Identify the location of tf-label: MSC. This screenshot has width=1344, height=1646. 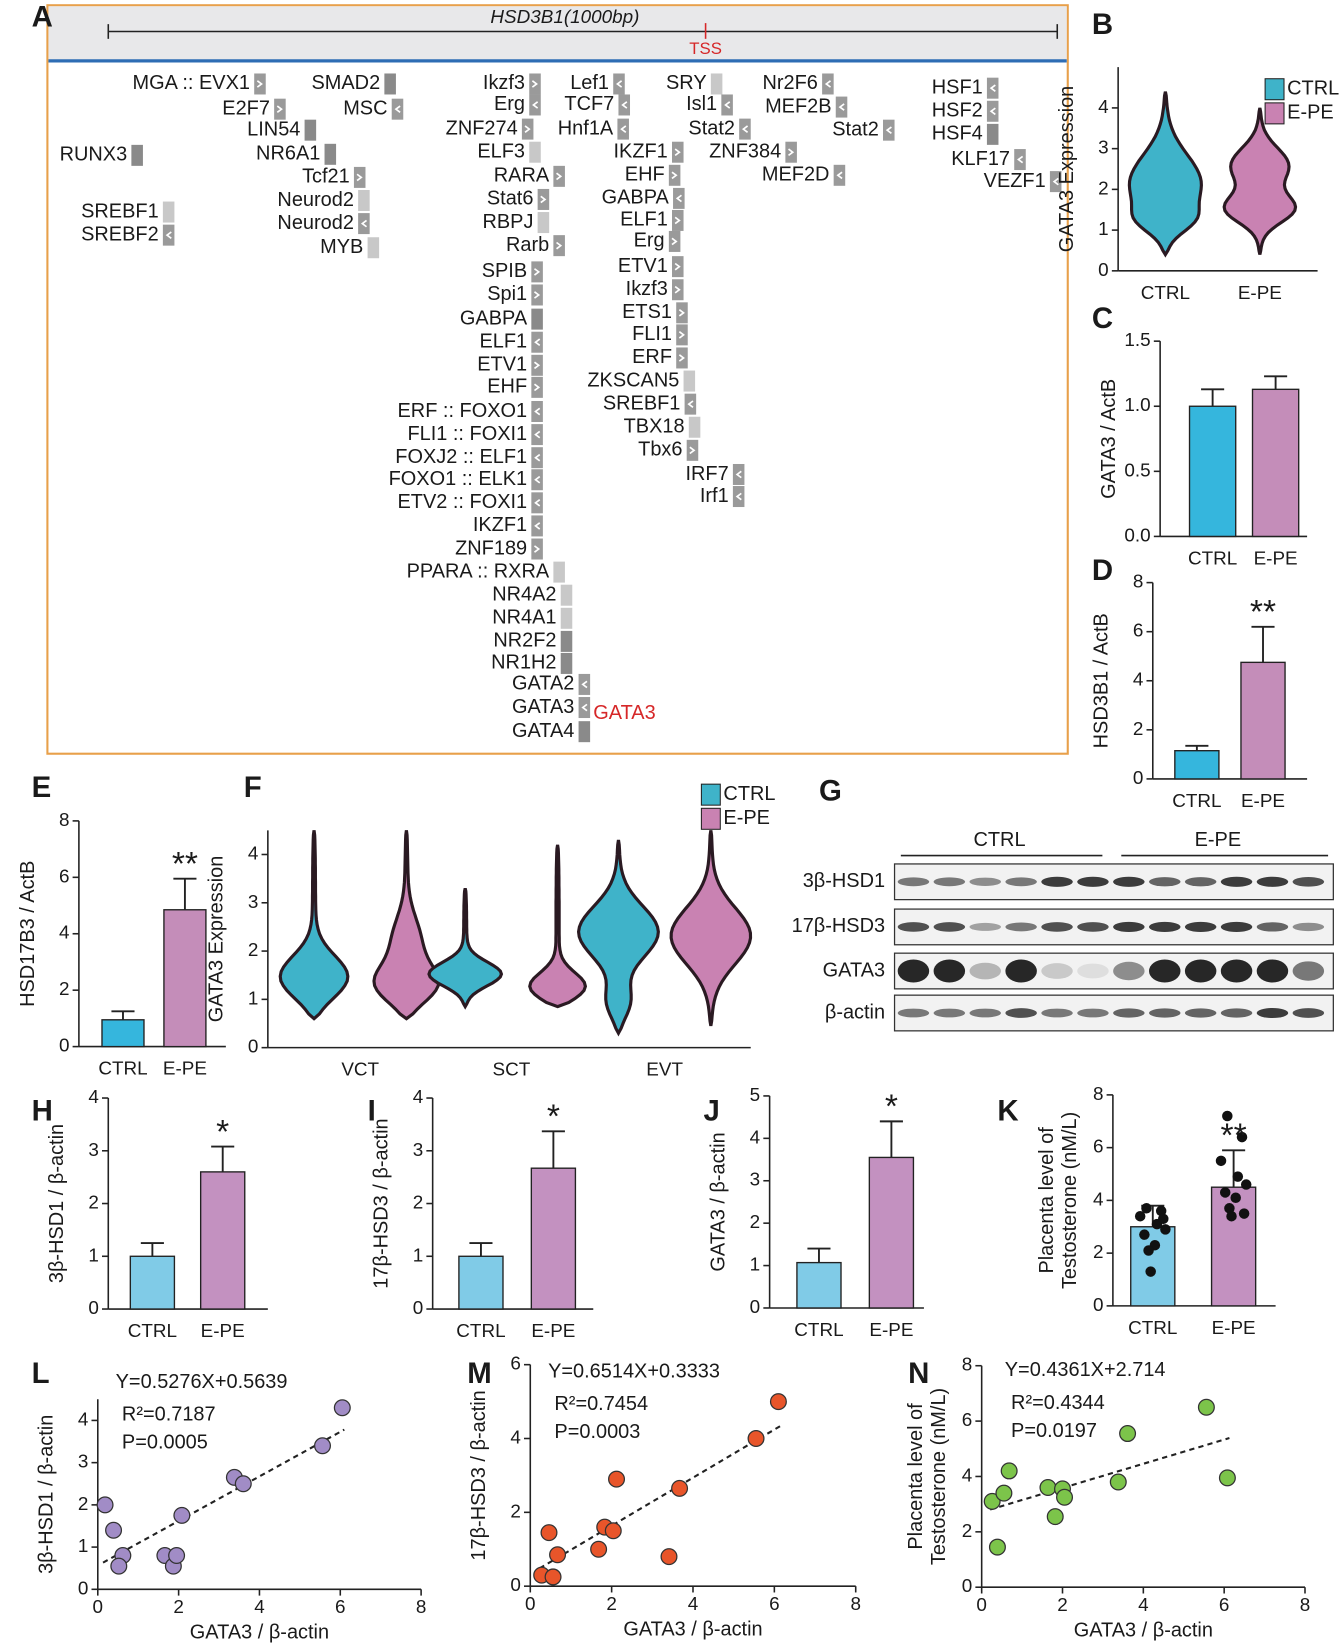
(365, 108).